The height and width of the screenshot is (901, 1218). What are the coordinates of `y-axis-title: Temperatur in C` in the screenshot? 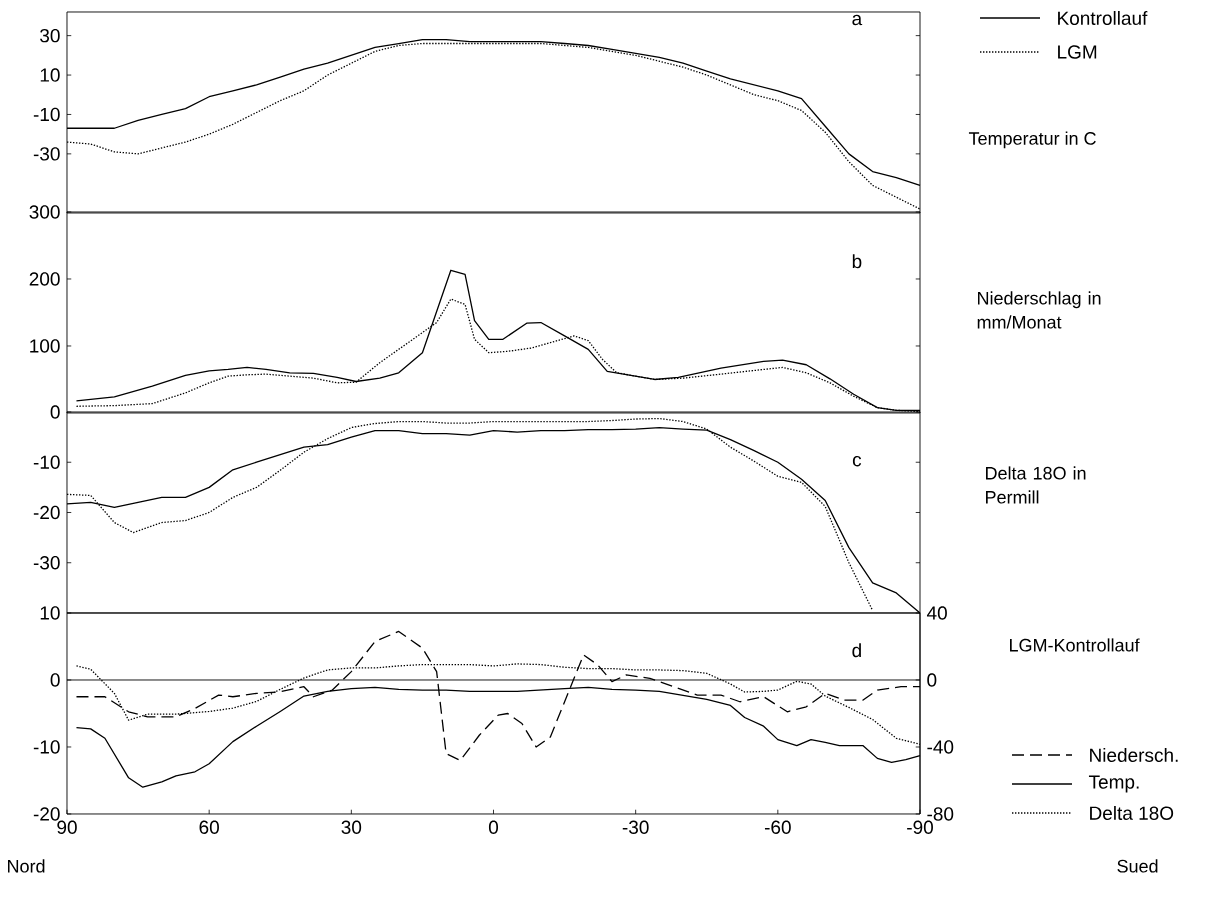 It's located at (1032, 140).